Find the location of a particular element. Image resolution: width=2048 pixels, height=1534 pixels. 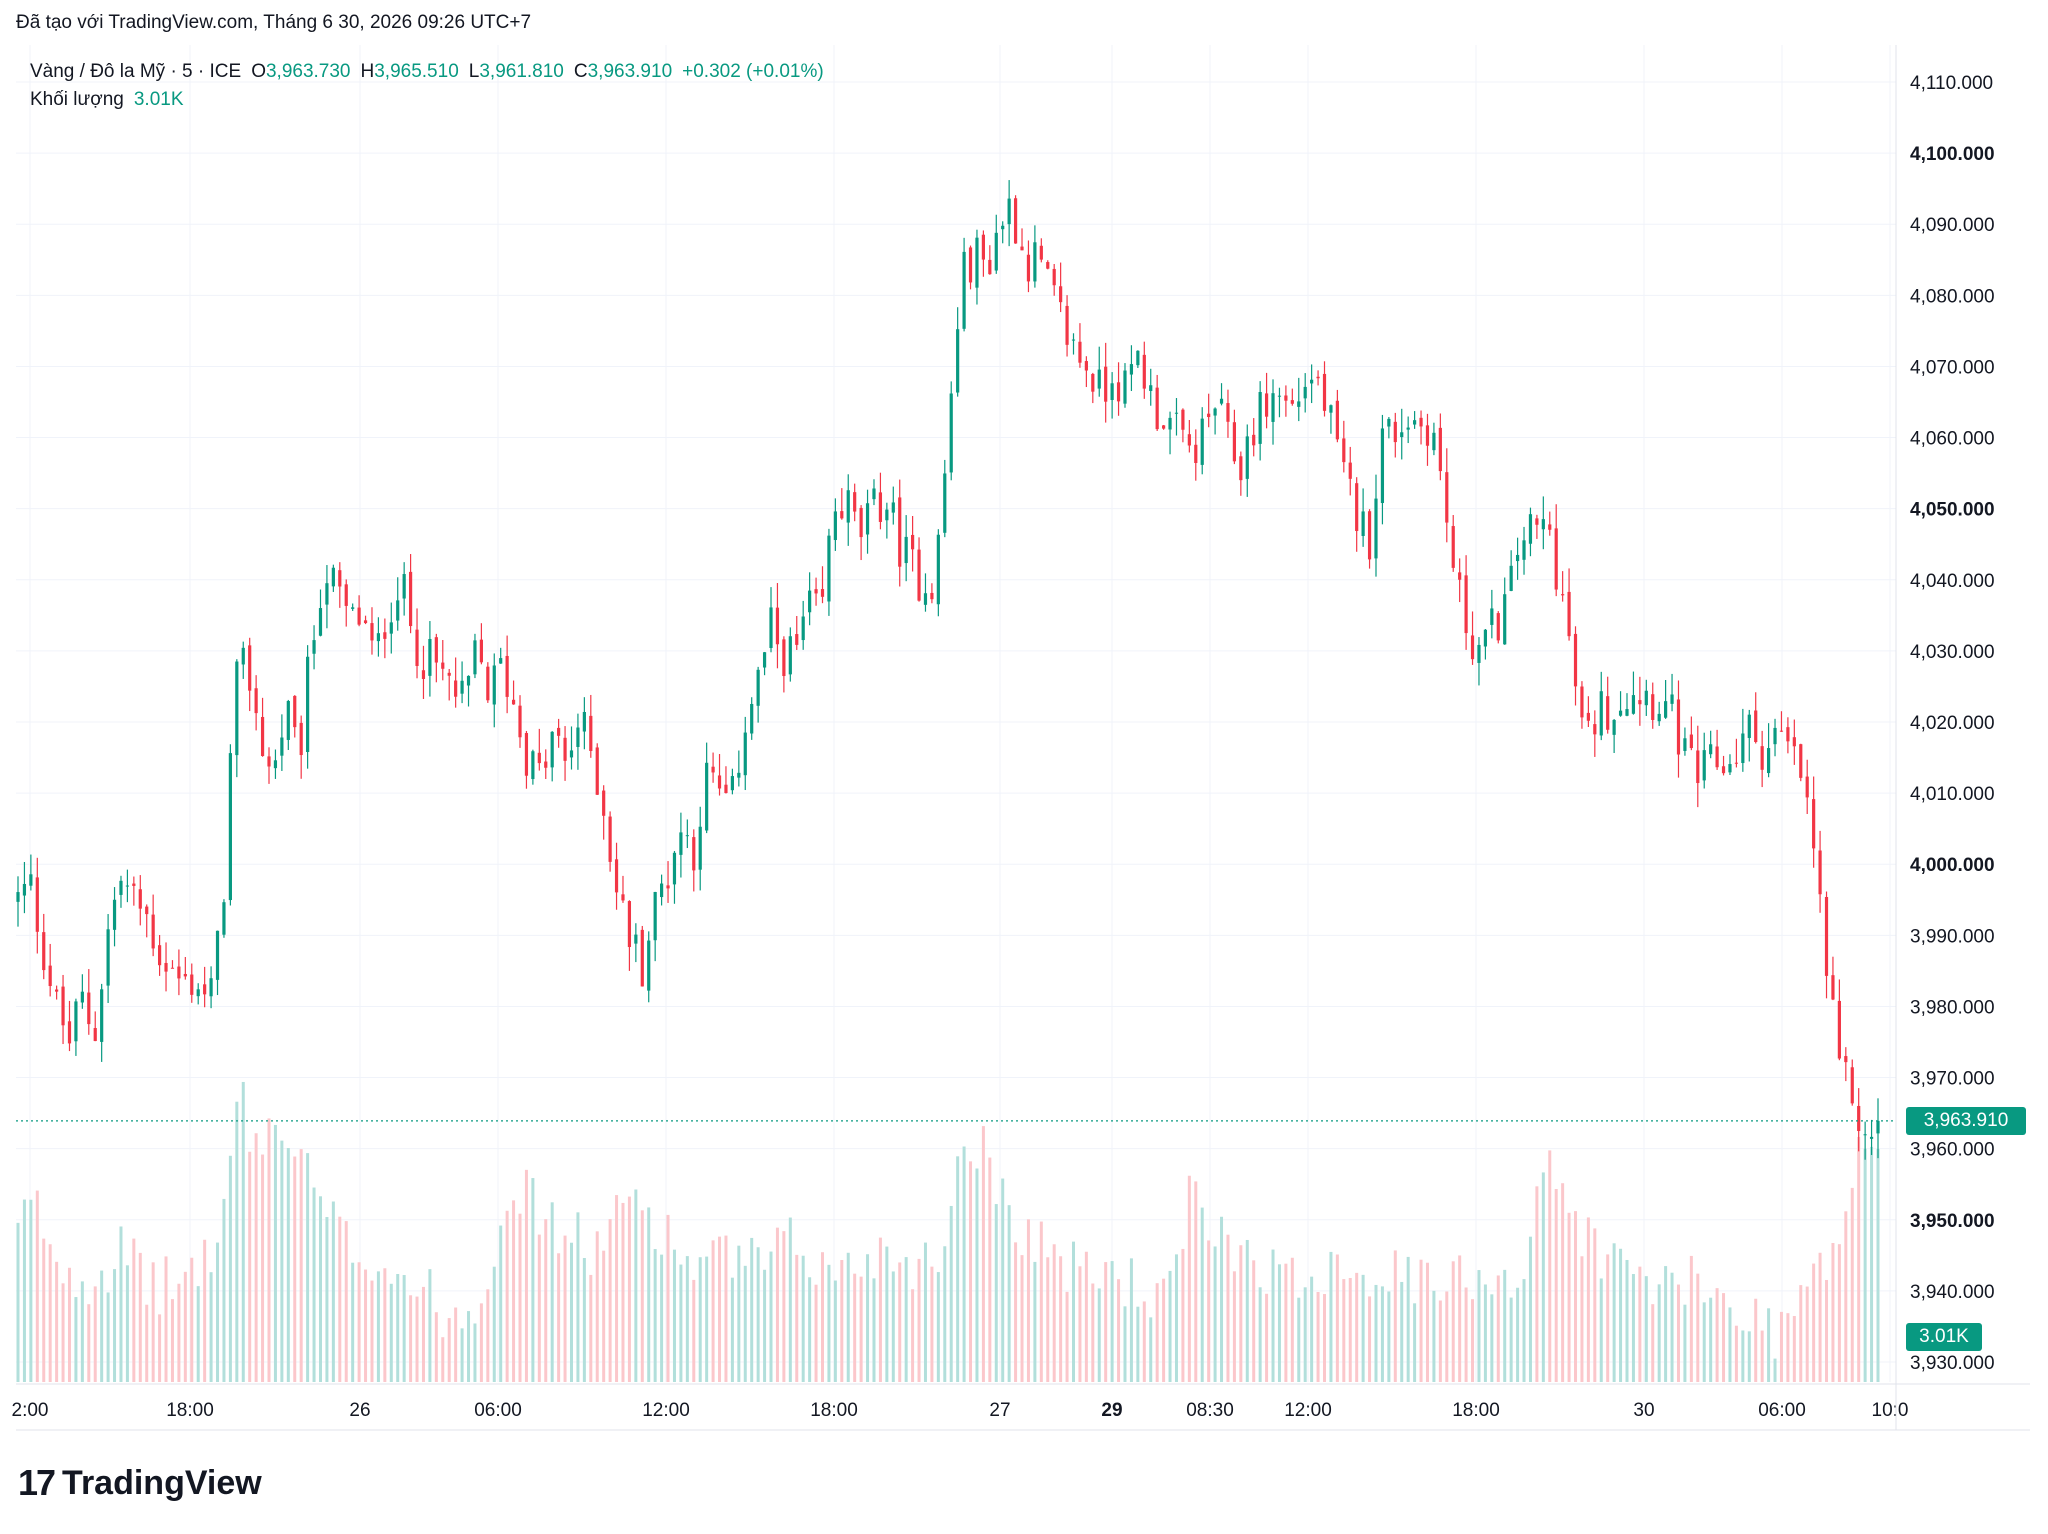

x-tick-label: 18:00 is located at coordinates (1476, 1410).